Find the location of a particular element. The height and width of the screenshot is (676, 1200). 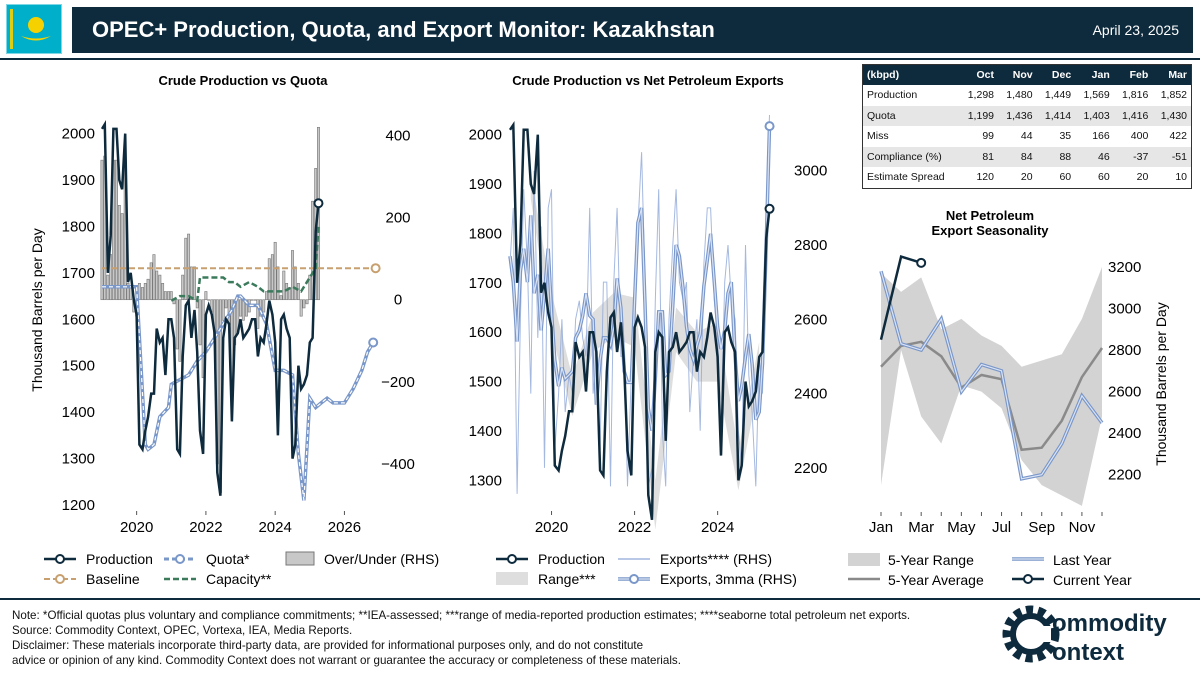

legend-current-year-marker is located at coordinates (1028, 579).